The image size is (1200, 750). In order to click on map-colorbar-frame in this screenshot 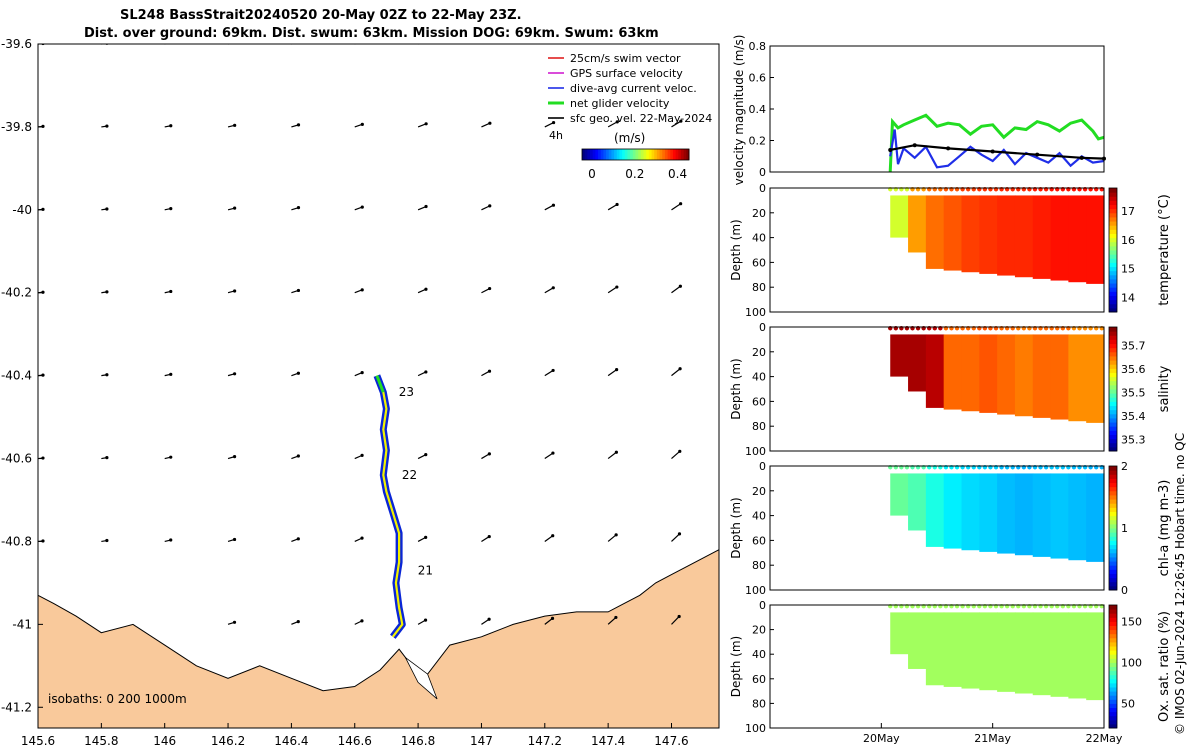, I will do `click(635, 154)`.